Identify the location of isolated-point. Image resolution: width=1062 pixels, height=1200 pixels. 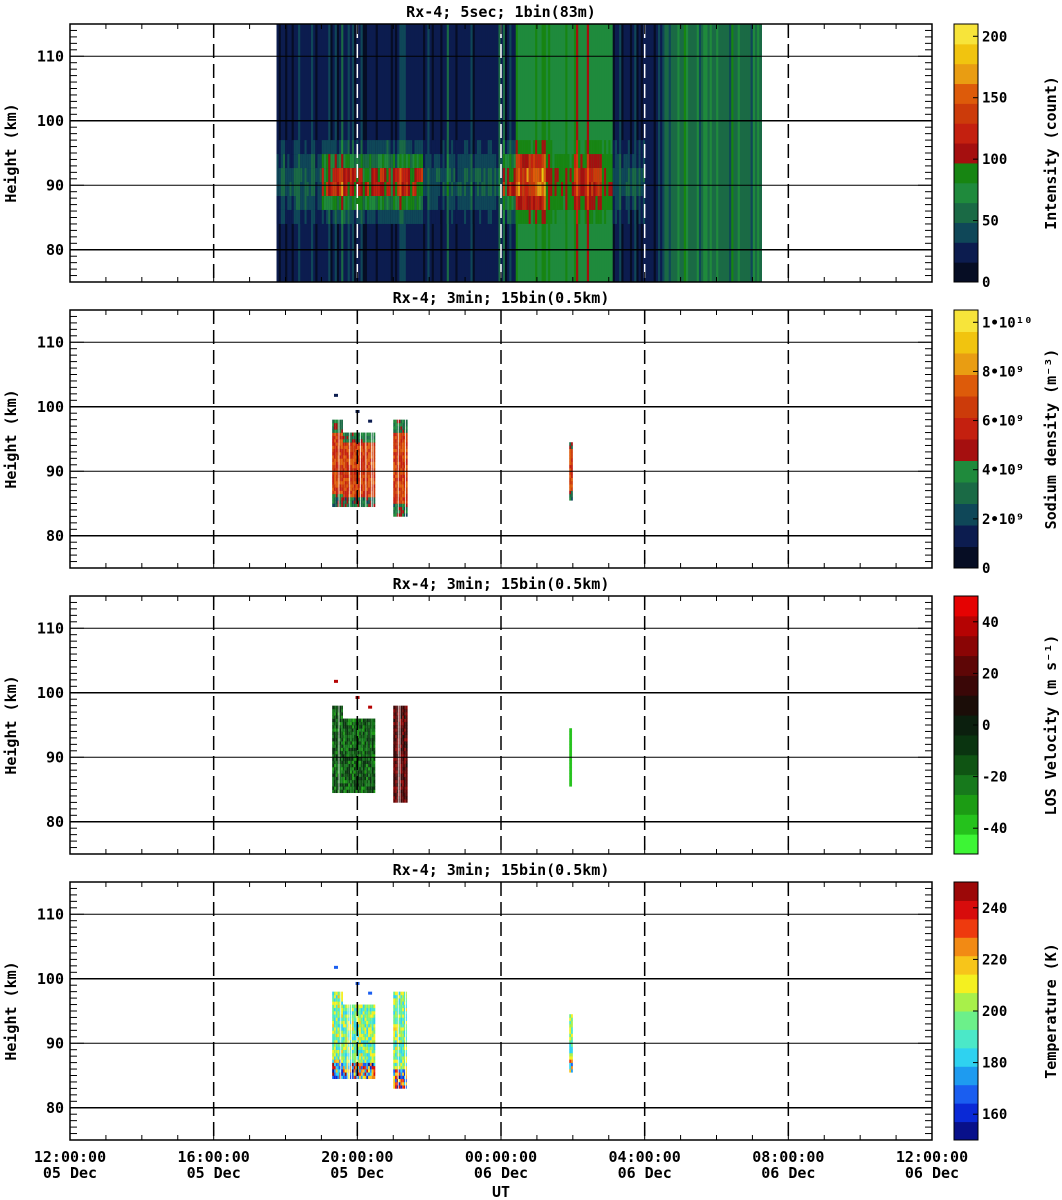
(335, 681).